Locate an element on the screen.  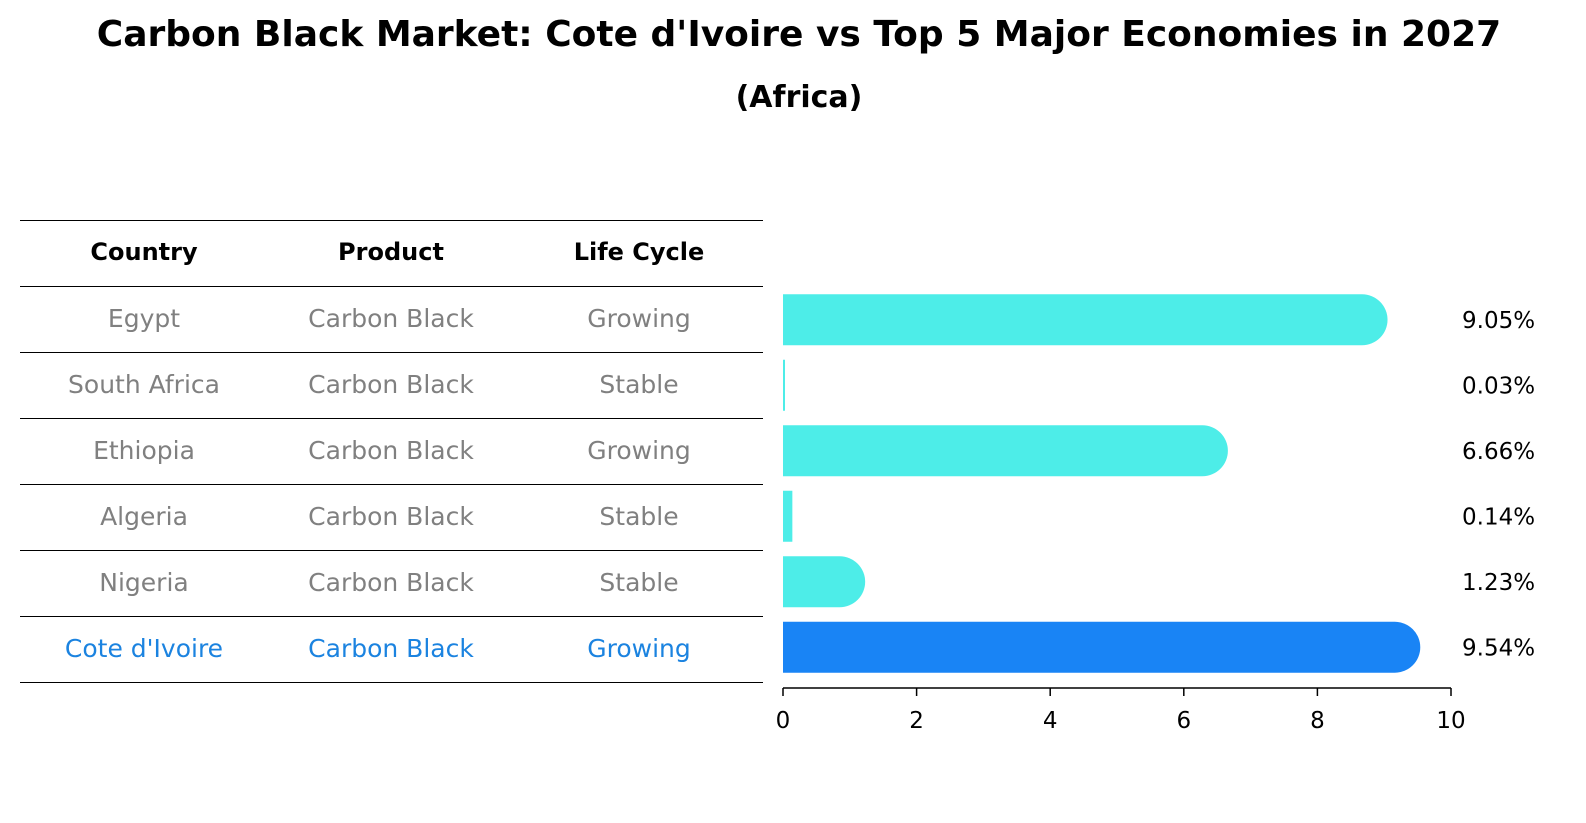
chart-subtitle: (Africa) is located at coordinates (799, 97).